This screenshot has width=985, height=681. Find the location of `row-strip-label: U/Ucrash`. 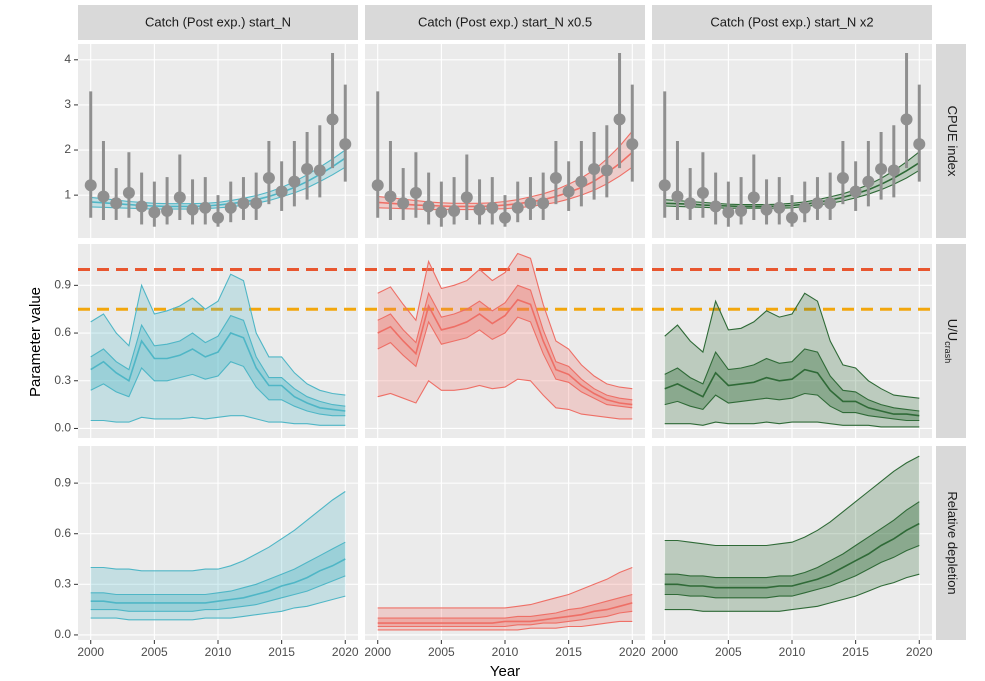

row-strip-label: U/Ucrash is located at coordinates (951, 341).